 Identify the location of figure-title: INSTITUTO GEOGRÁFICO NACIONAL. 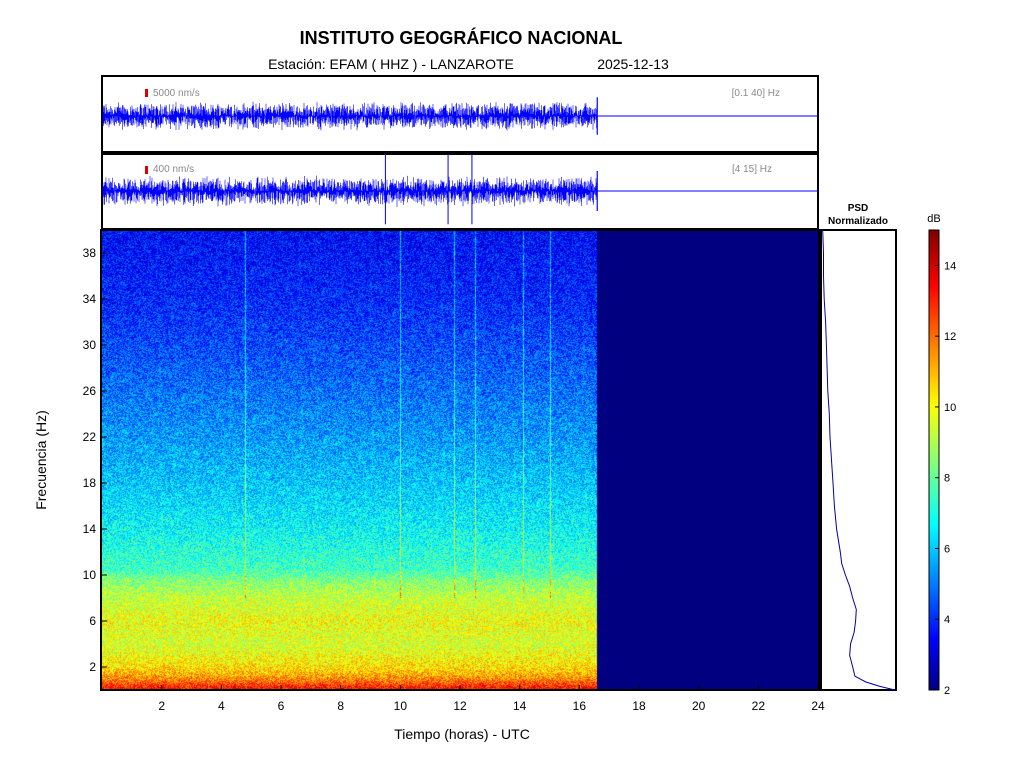
(461, 37).